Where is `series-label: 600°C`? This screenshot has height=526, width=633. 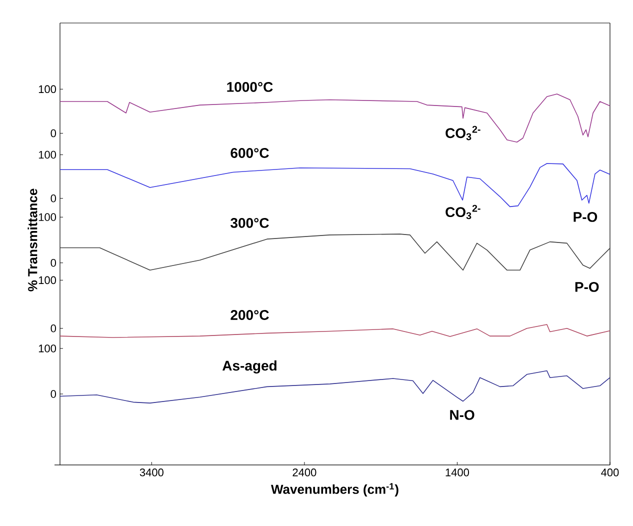 series-label: 600°C is located at coordinates (249, 153).